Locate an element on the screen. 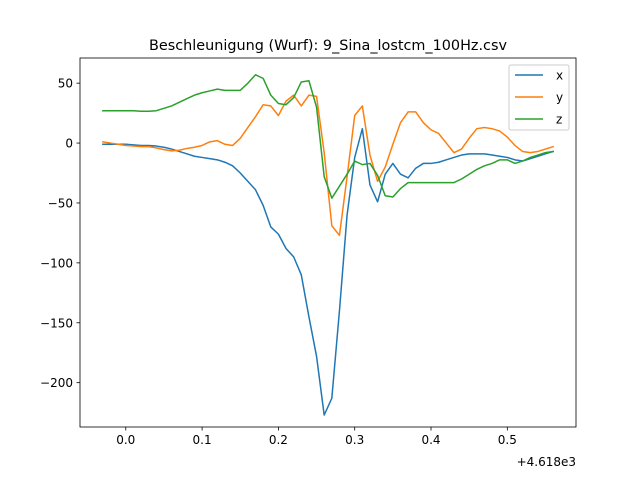 The image size is (640, 480). legend-label-y: y is located at coordinates (559, 98).